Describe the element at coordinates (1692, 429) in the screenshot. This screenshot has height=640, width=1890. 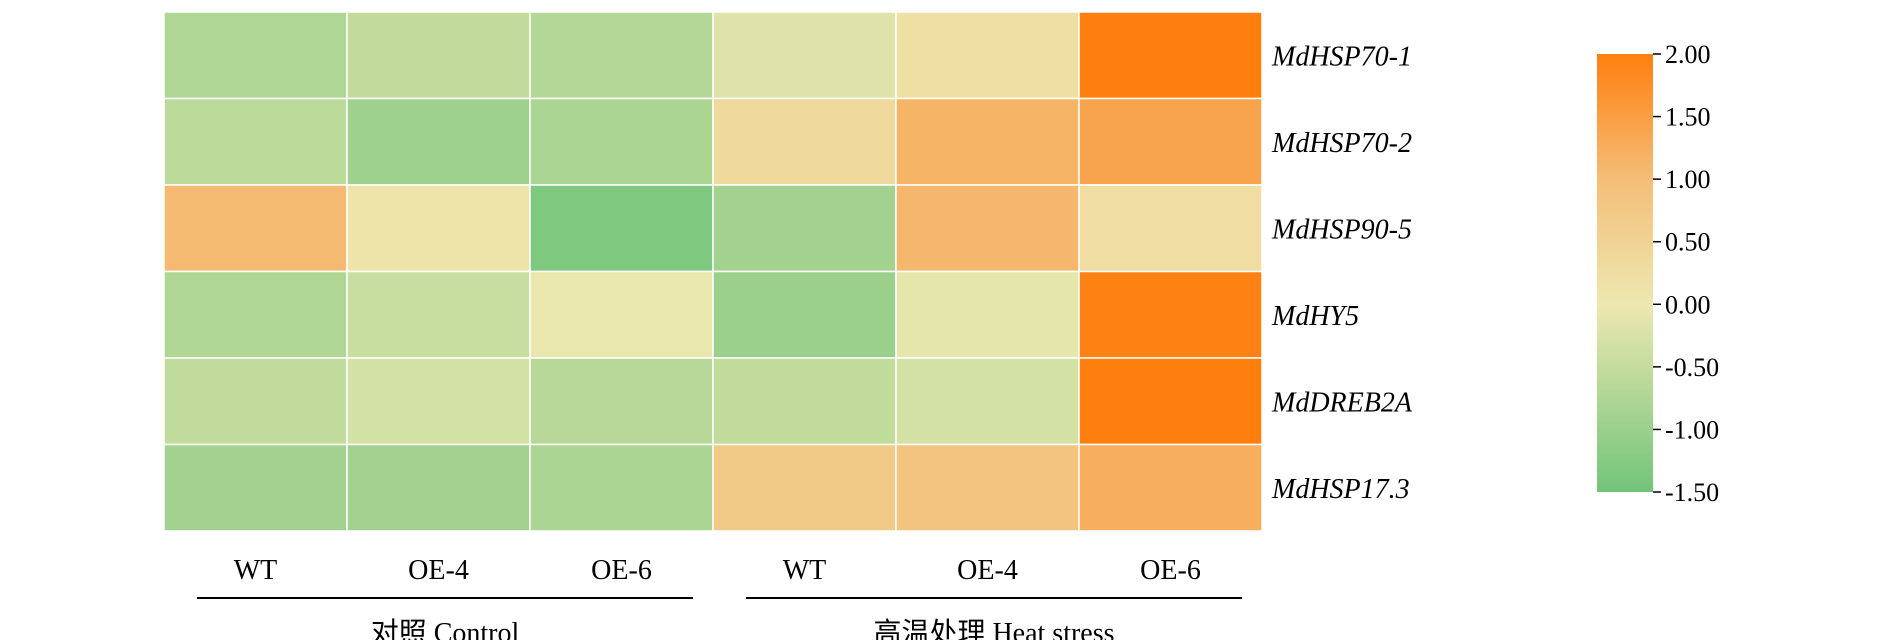
I see `colorbar-tick-label: -1.00` at that location.